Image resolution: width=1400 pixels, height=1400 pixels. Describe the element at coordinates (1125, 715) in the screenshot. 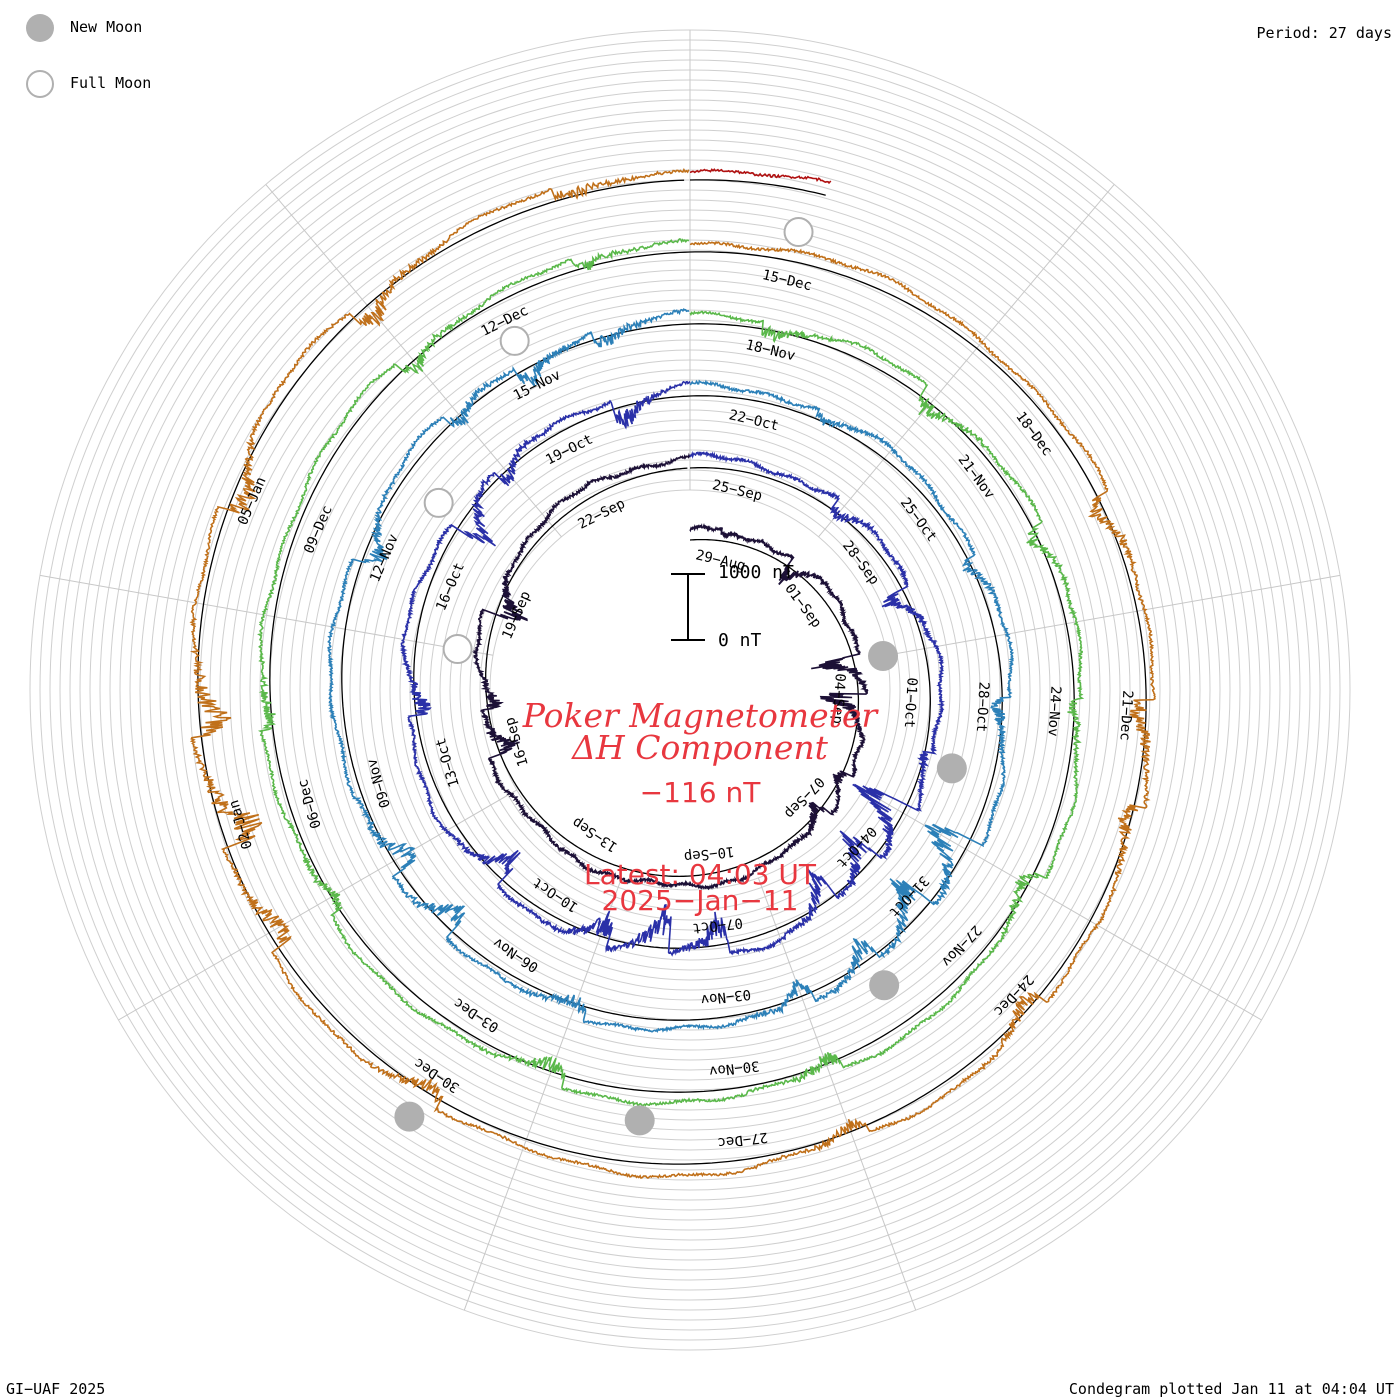

I see `date-tick-label: 21−Dec` at that location.